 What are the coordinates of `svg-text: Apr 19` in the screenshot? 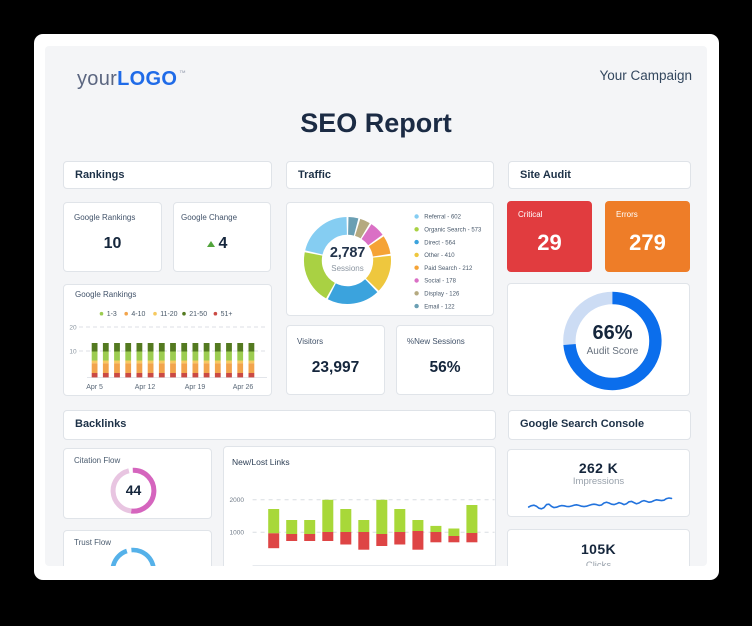 It's located at (195, 387).